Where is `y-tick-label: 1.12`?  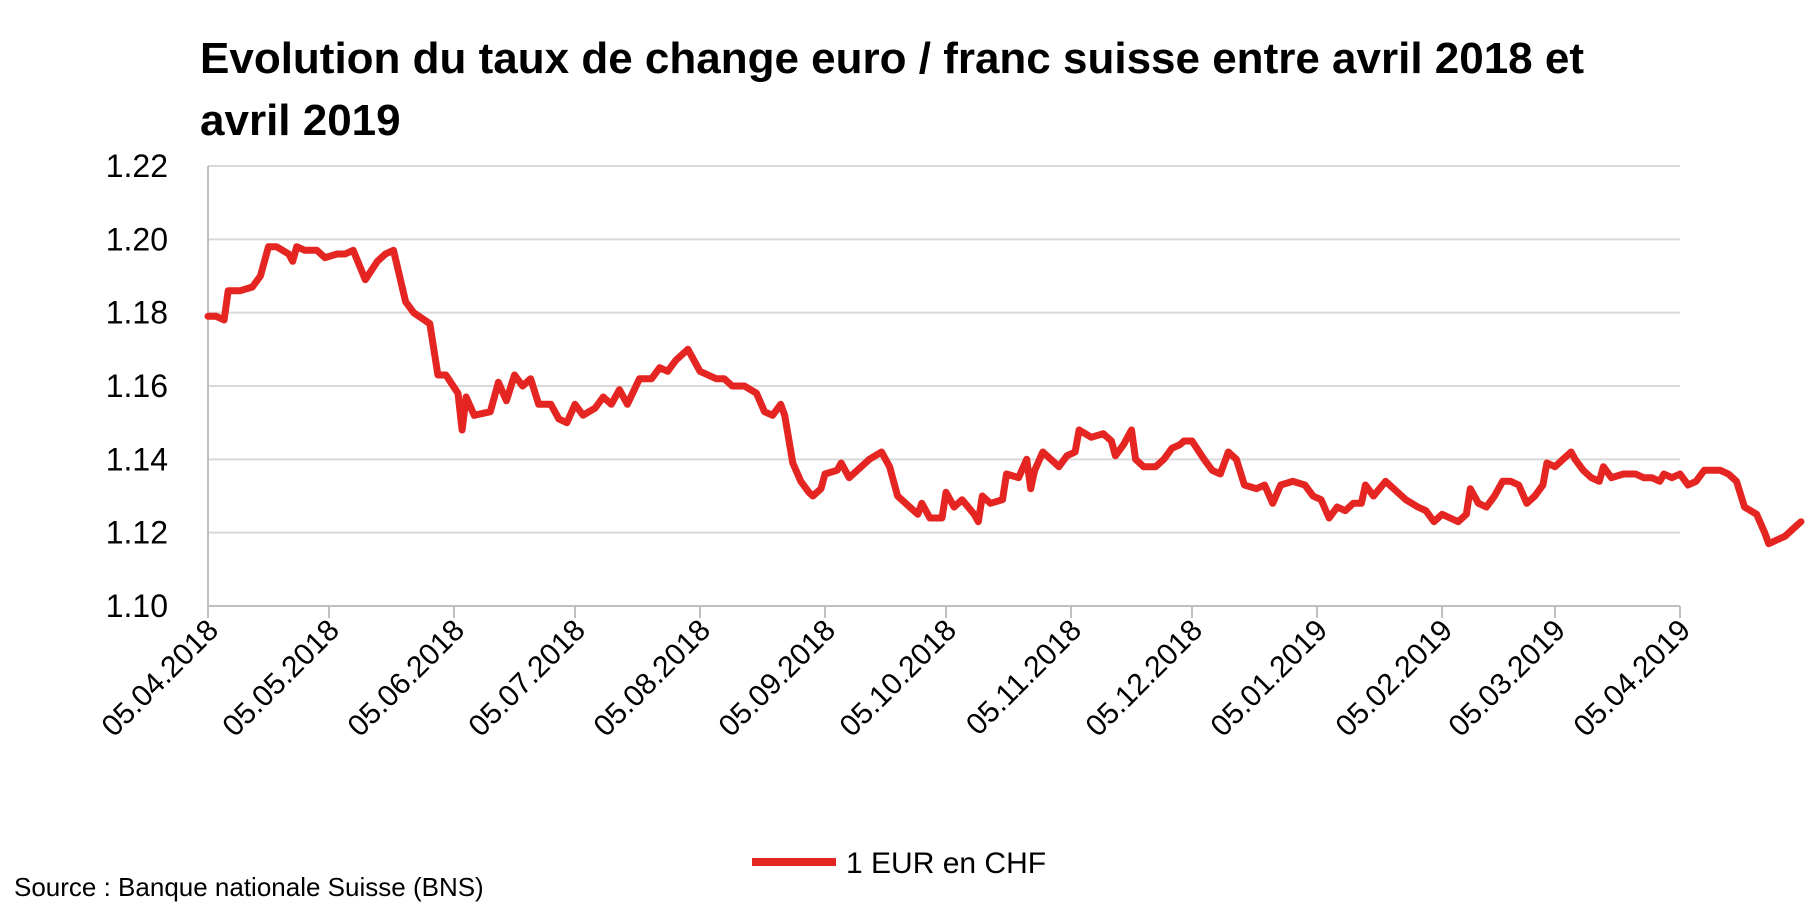 y-tick-label: 1.12 is located at coordinates (137, 533).